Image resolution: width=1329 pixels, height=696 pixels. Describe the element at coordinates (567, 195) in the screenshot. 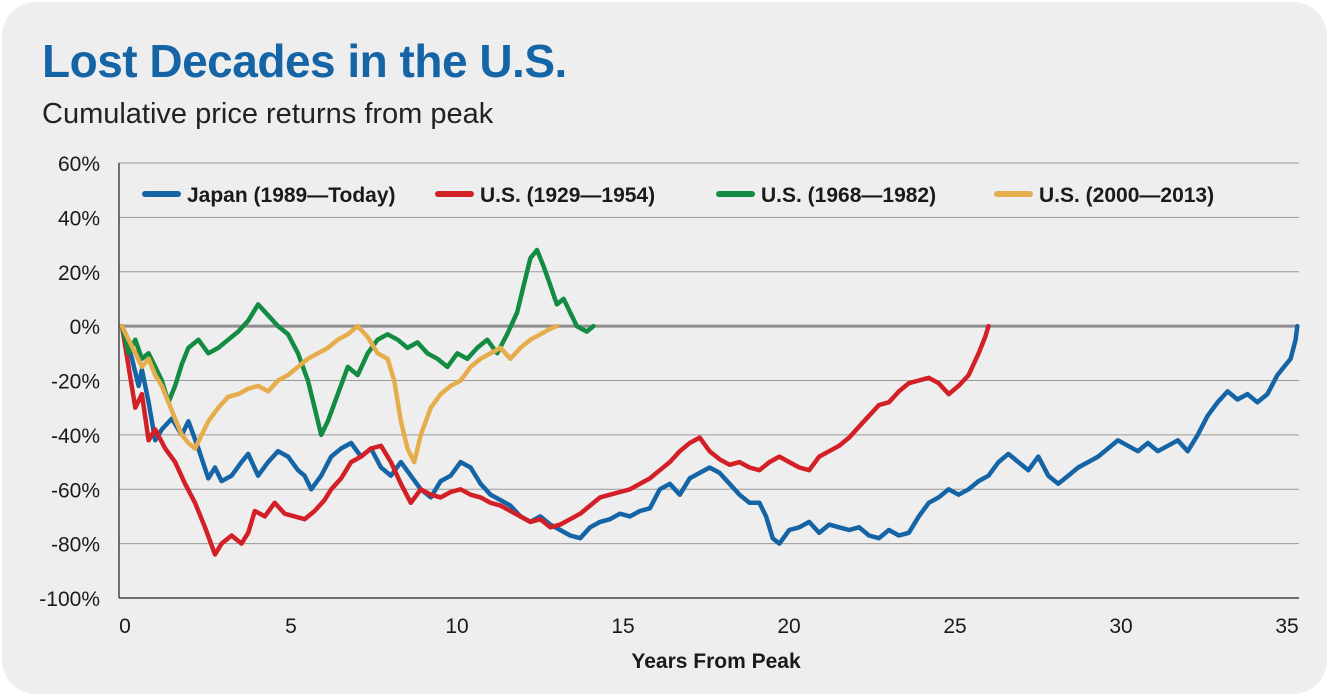

I see `legend-label-2: U.S. (1929—1954)` at that location.